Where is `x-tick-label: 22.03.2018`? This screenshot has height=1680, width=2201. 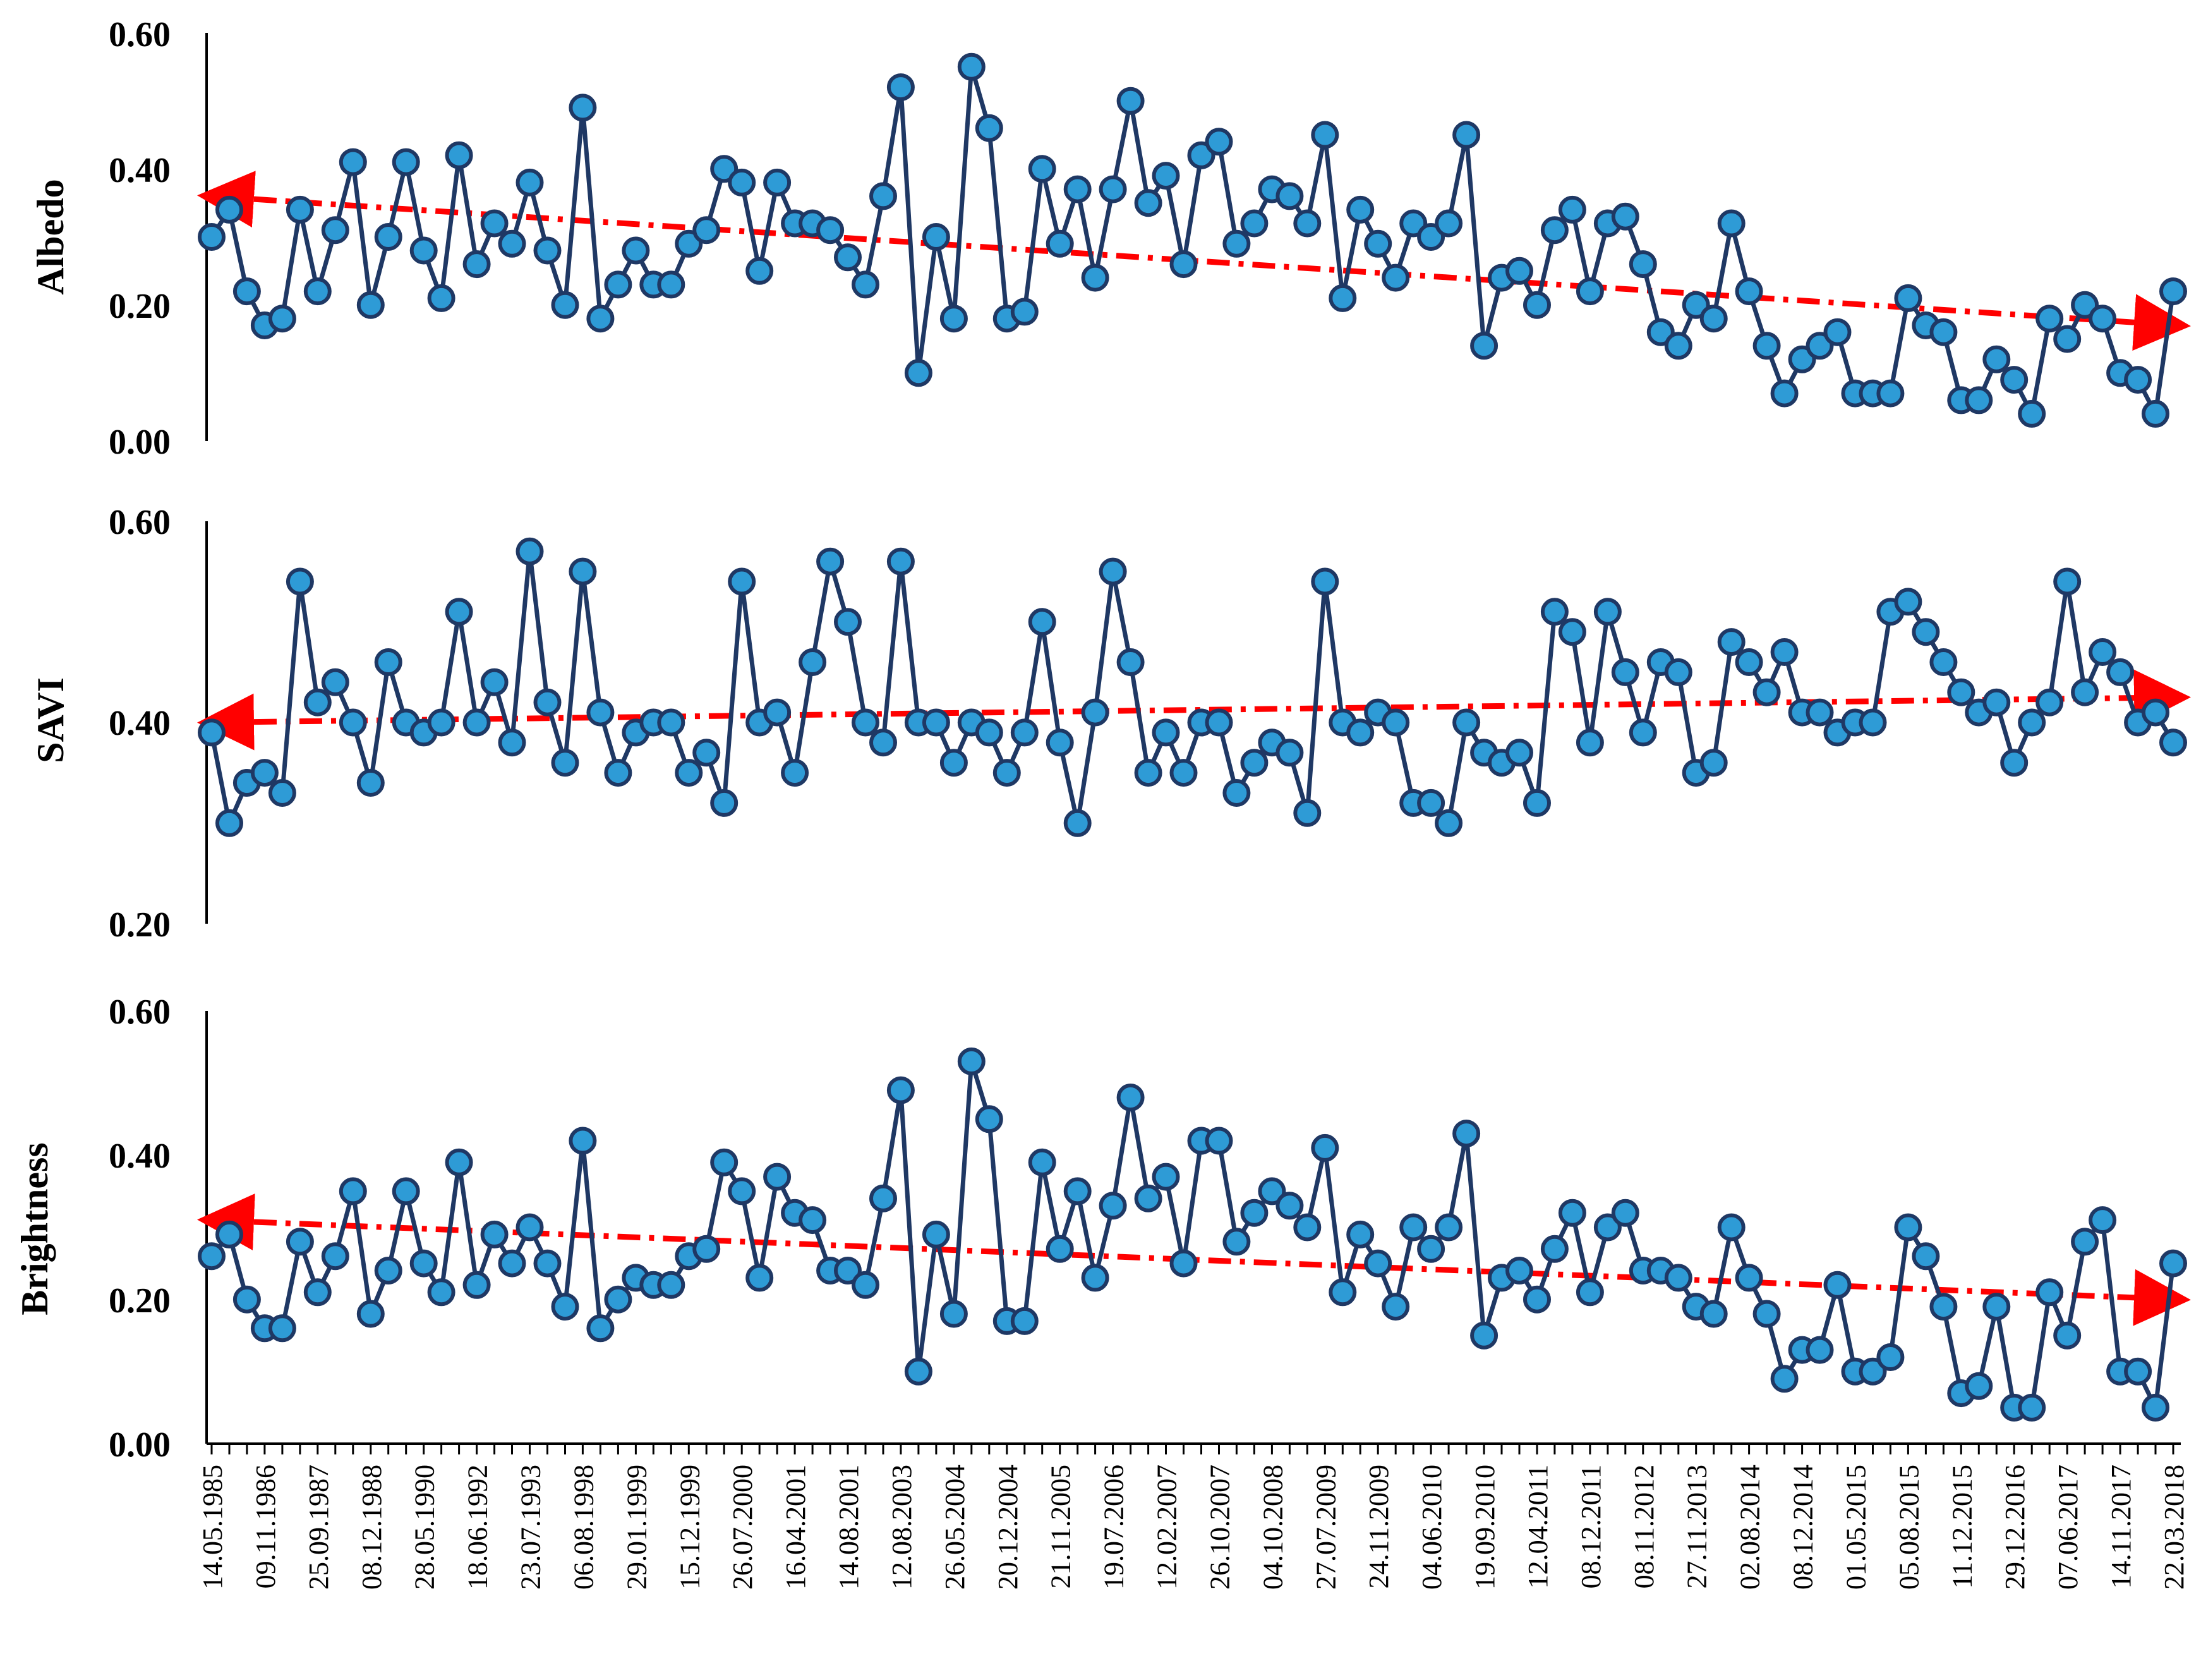
x-tick-label: 22.03.2018 is located at coordinates (2174, 1527).